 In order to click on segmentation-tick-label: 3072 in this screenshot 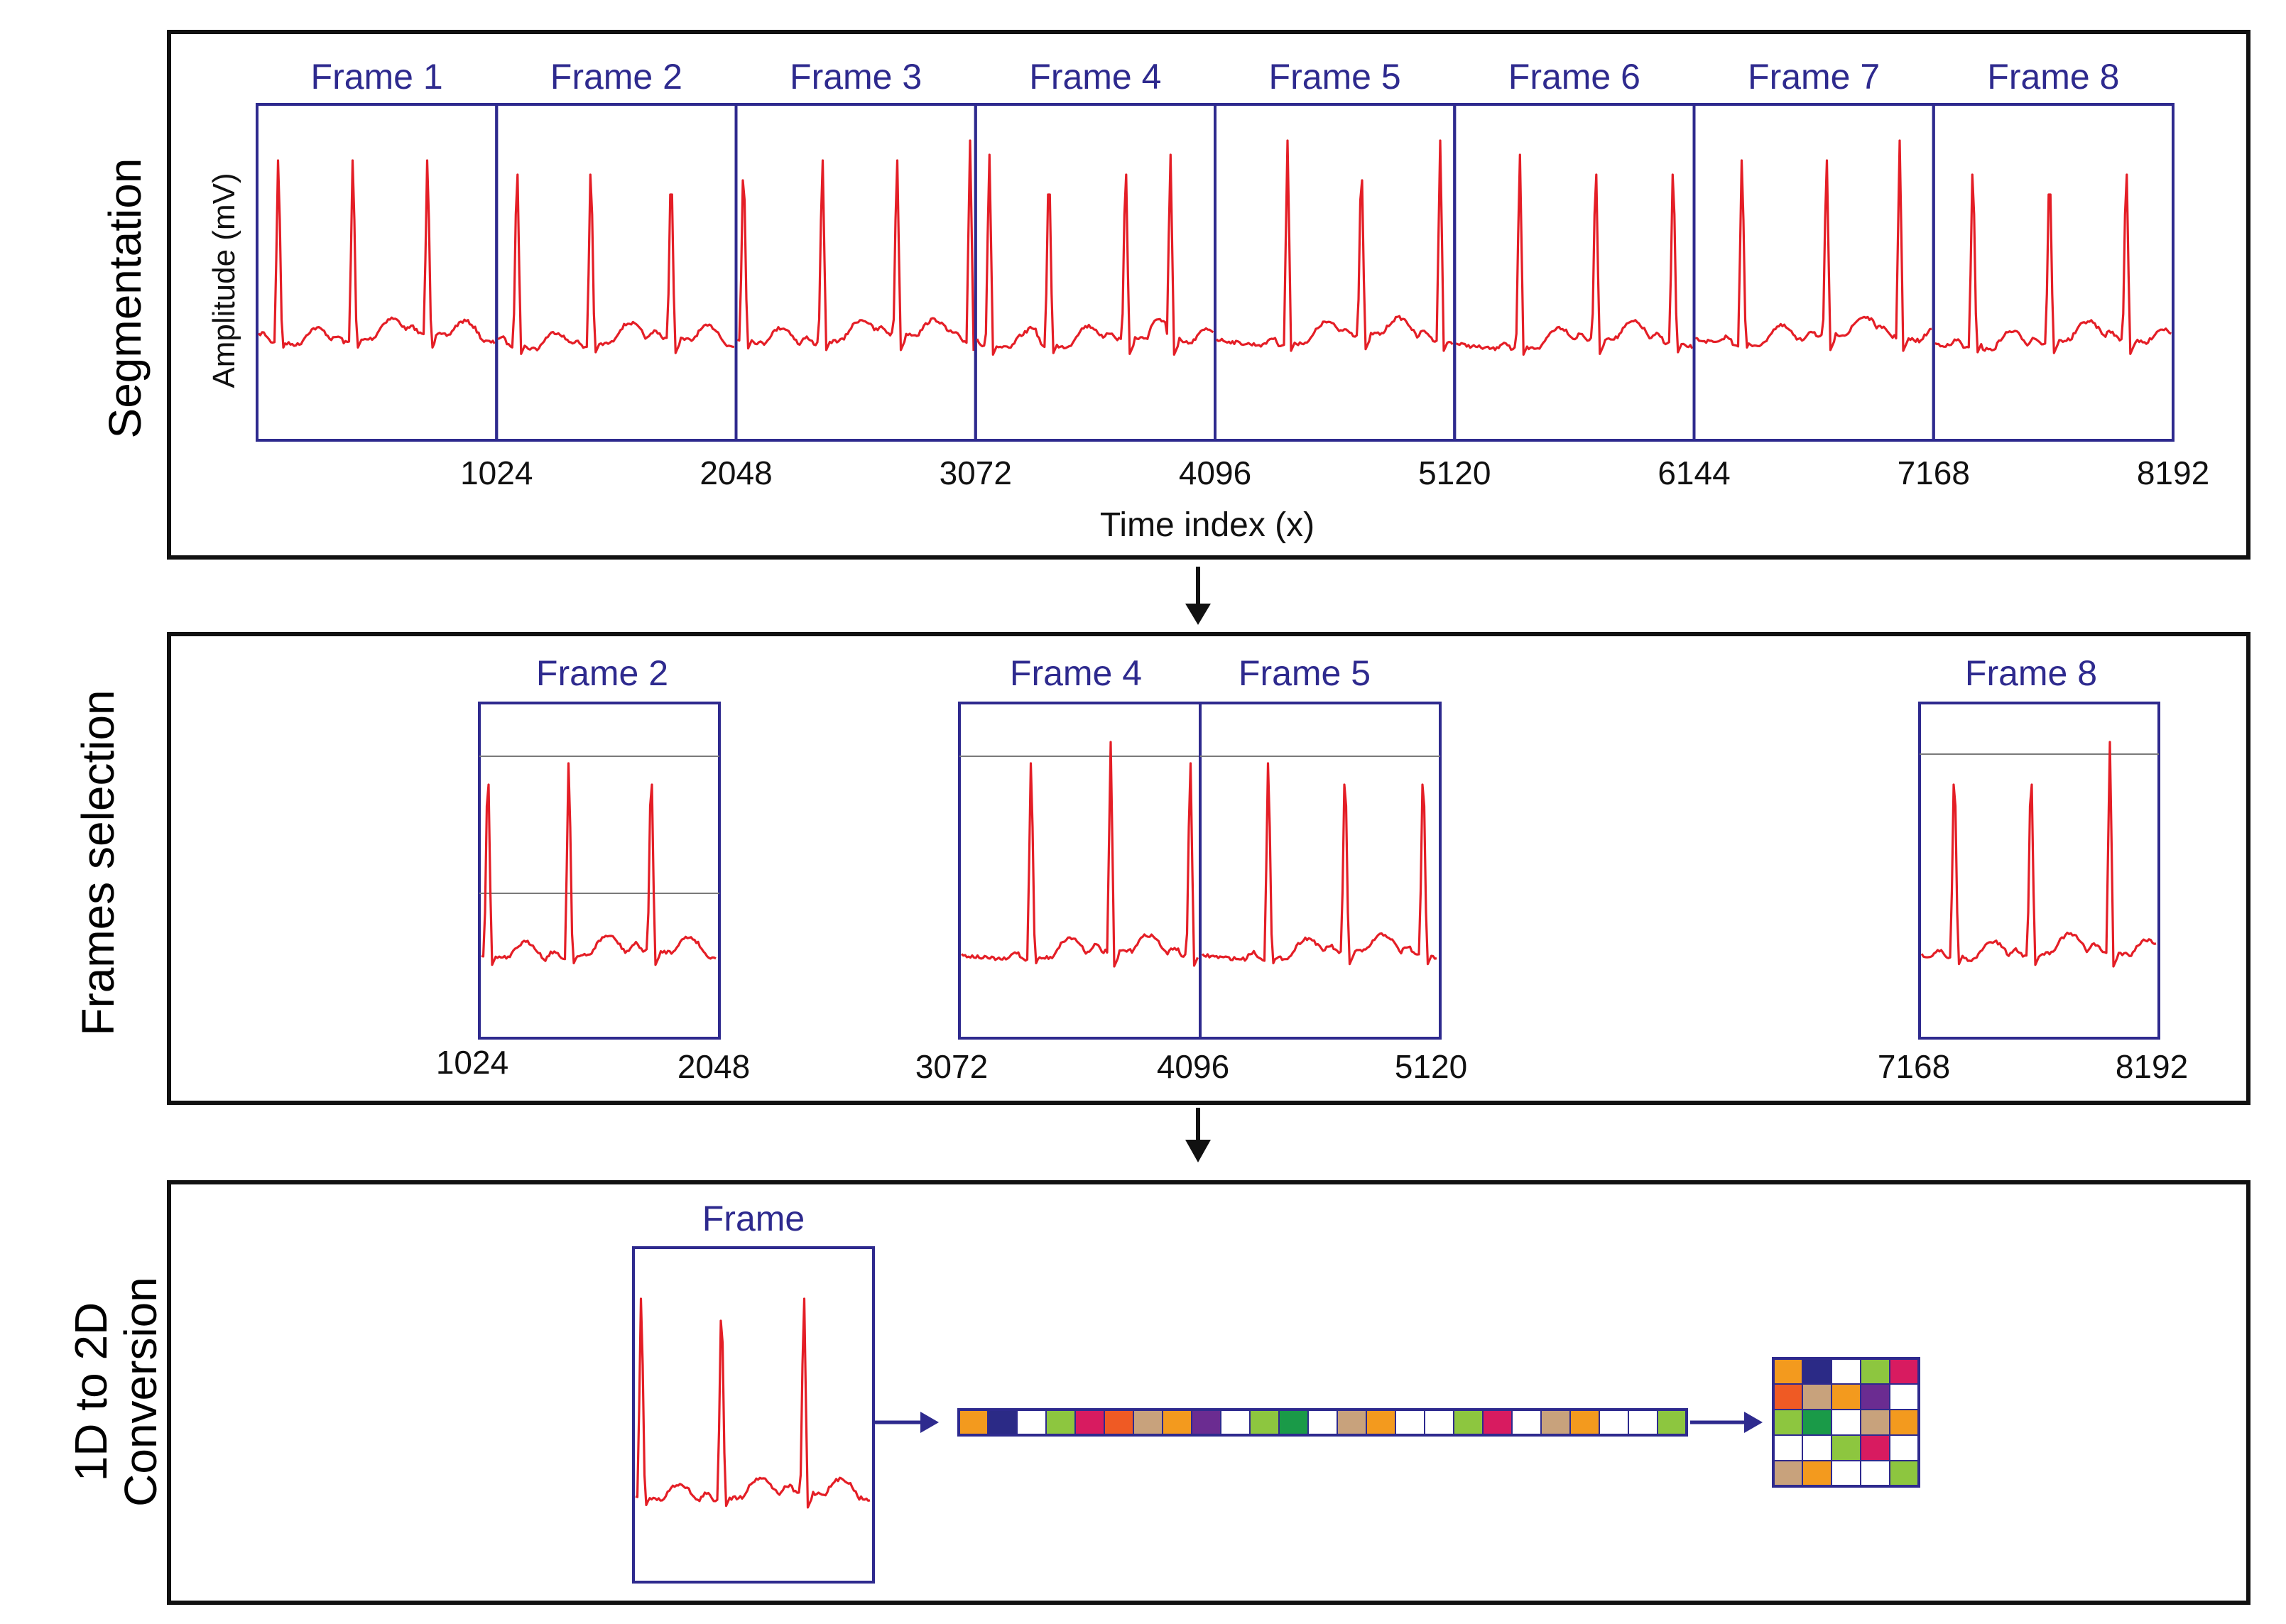, I will do `click(976, 472)`.